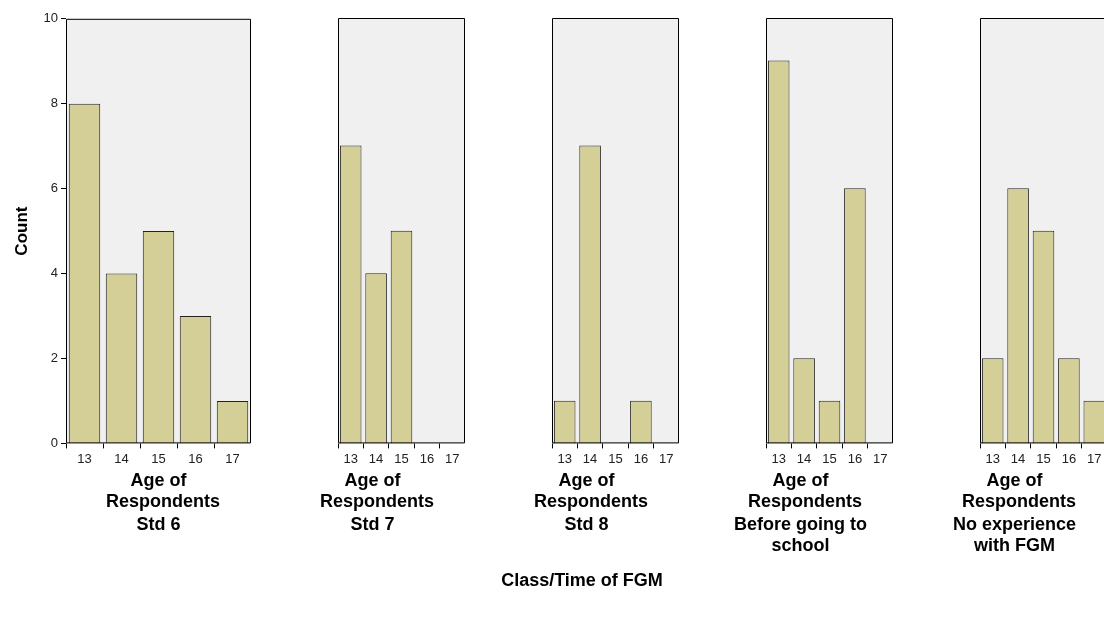 The width and height of the screenshot is (1104, 617). I want to click on text: Std 8, so click(586, 524).